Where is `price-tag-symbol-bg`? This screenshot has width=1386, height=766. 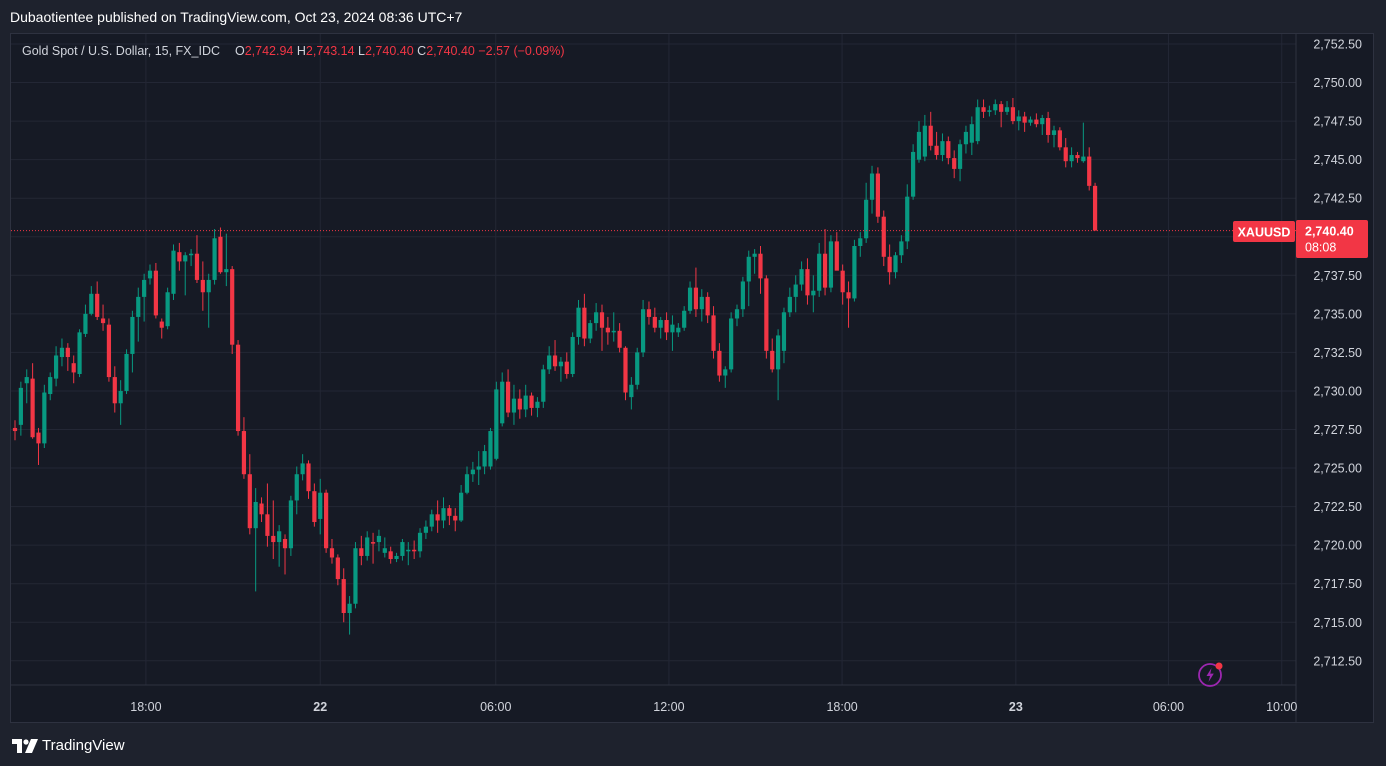 price-tag-symbol-bg is located at coordinates (1264, 231).